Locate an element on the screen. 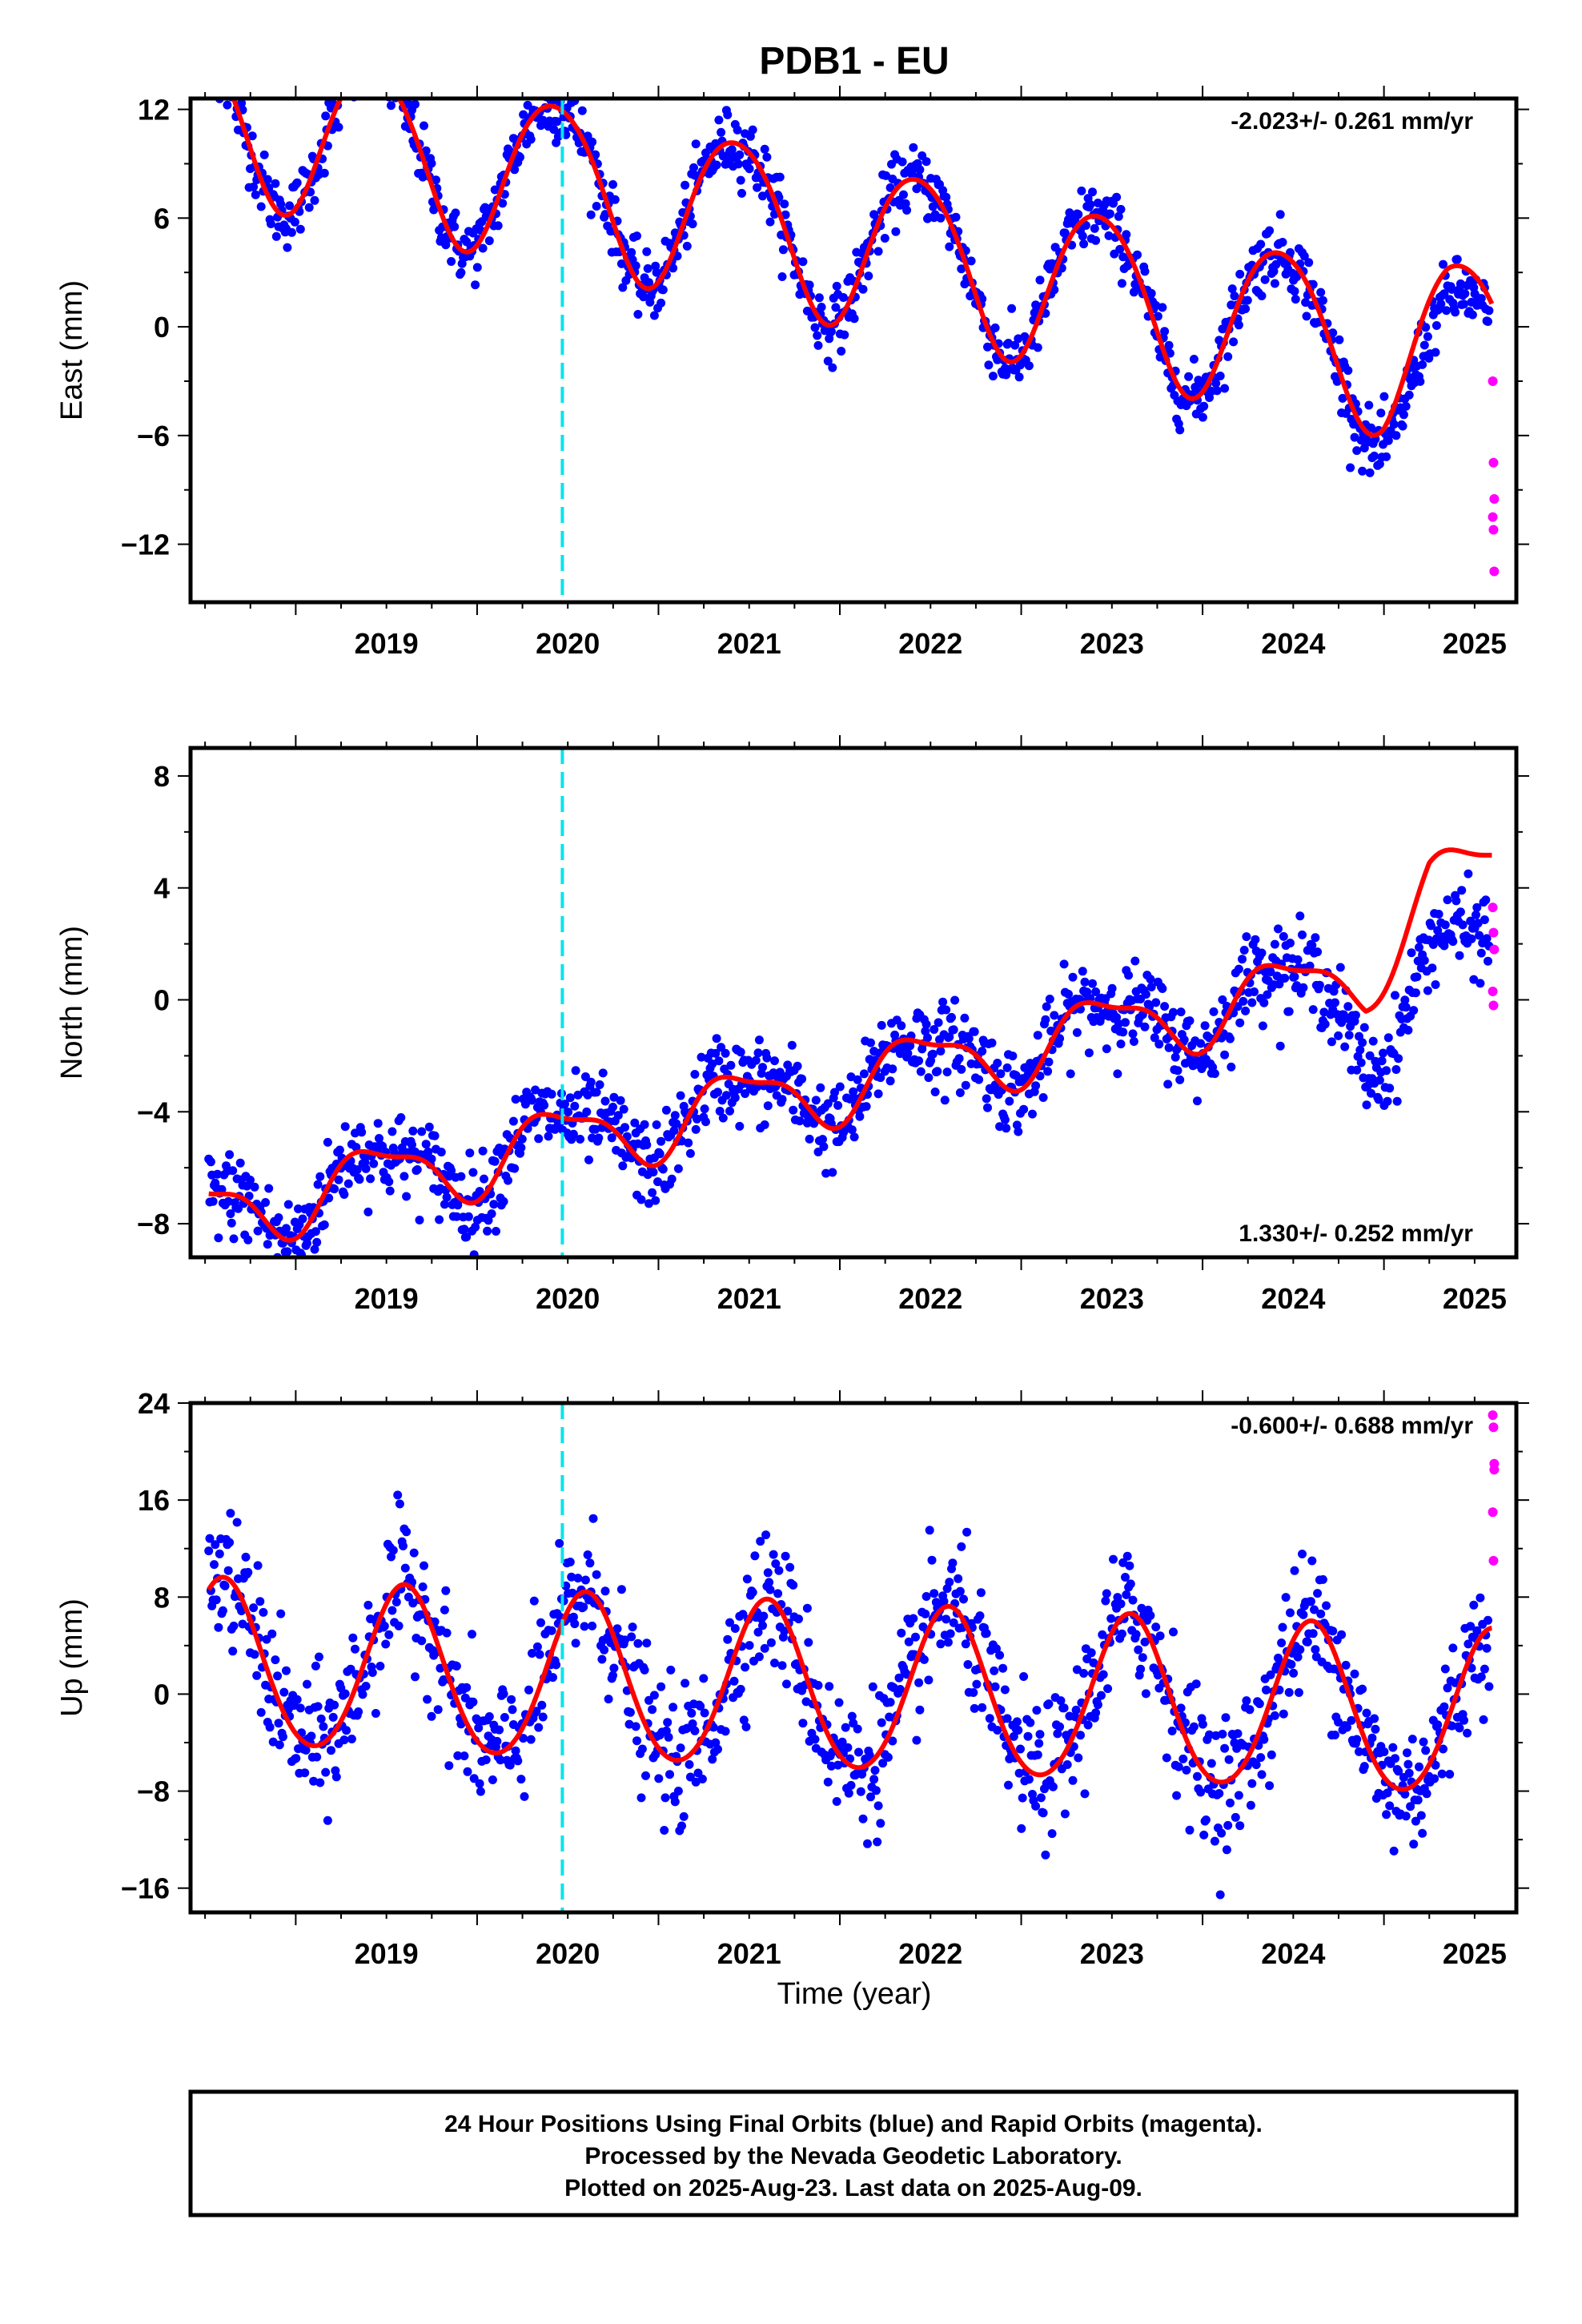 This screenshot has height=2324, width=1582. rapid-orbit-points is located at coordinates (1494, 1488).